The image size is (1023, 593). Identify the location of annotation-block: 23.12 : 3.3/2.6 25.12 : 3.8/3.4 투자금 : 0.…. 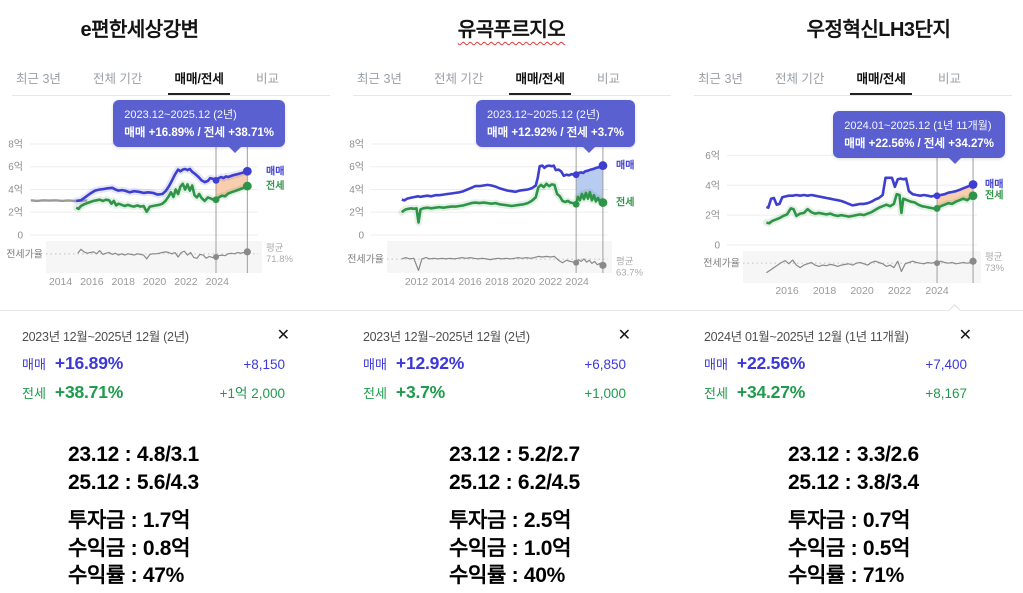
(853, 515).